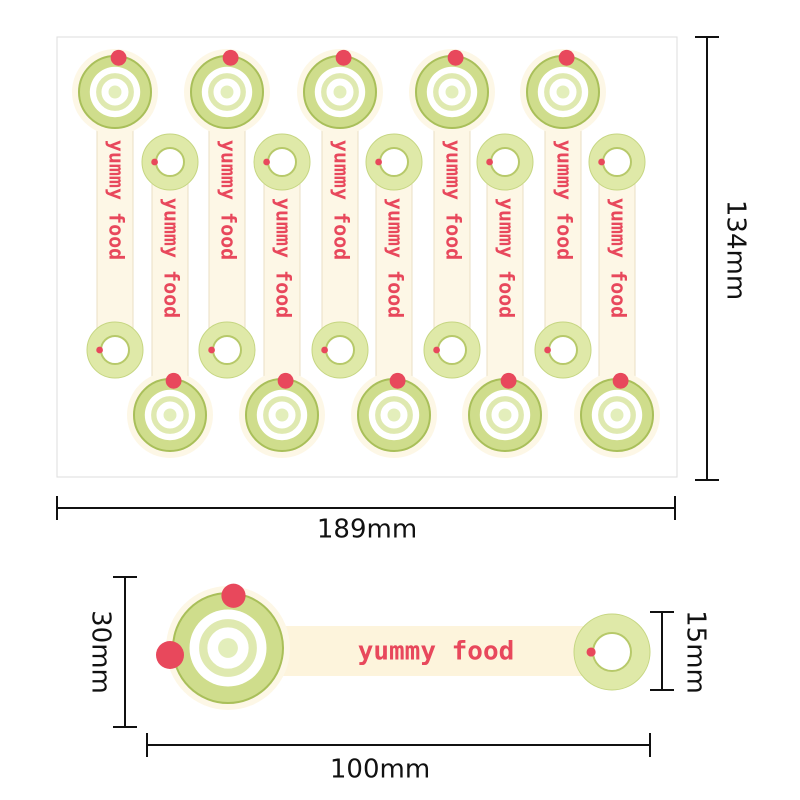 The height and width of the screenshot is (800, 800). What do you see at coordinates (736, 250) in the screenshot?
I see `sheet-height-label: 134mm` at bounding box center [736, 250].